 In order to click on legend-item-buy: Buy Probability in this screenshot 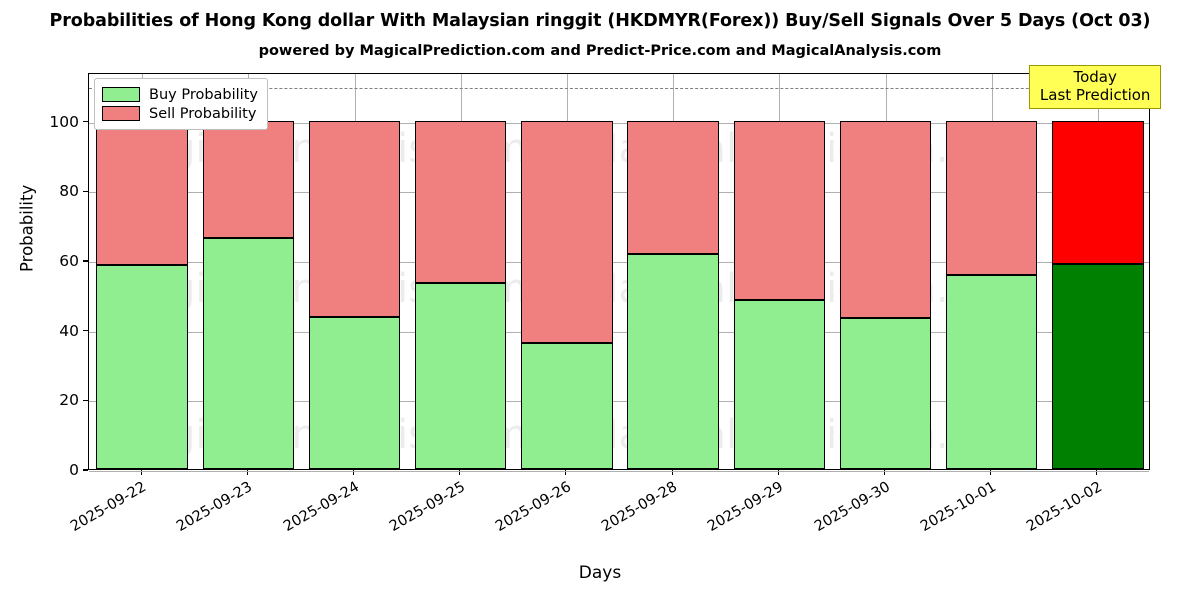, I will do `click(180, 94)`.